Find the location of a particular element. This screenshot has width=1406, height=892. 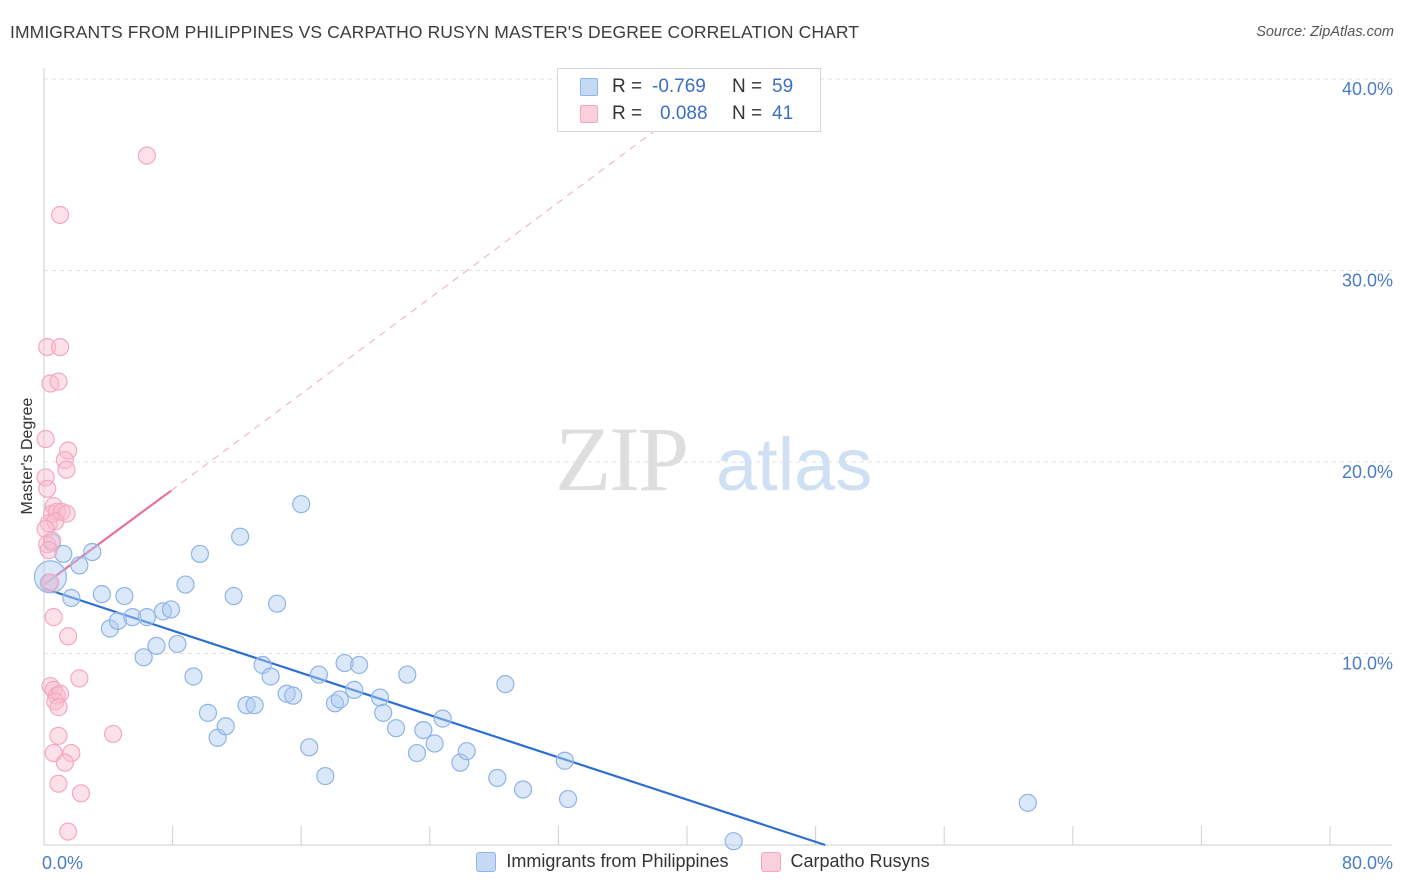

source-label: Source: ZipAtlas.com is located at coordinates (1325, 32).